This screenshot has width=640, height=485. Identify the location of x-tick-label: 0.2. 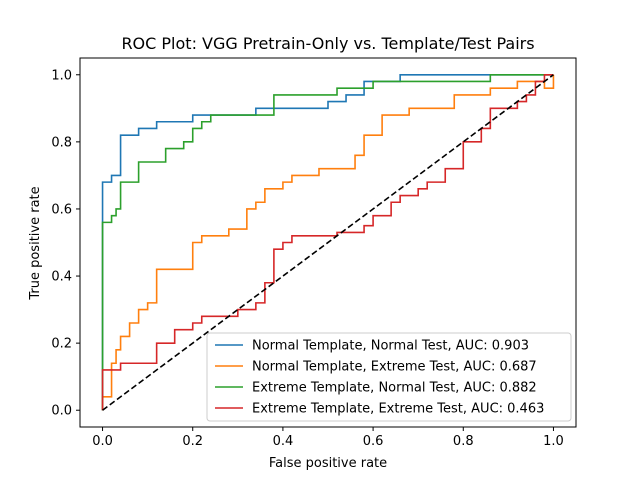
(192, 441).